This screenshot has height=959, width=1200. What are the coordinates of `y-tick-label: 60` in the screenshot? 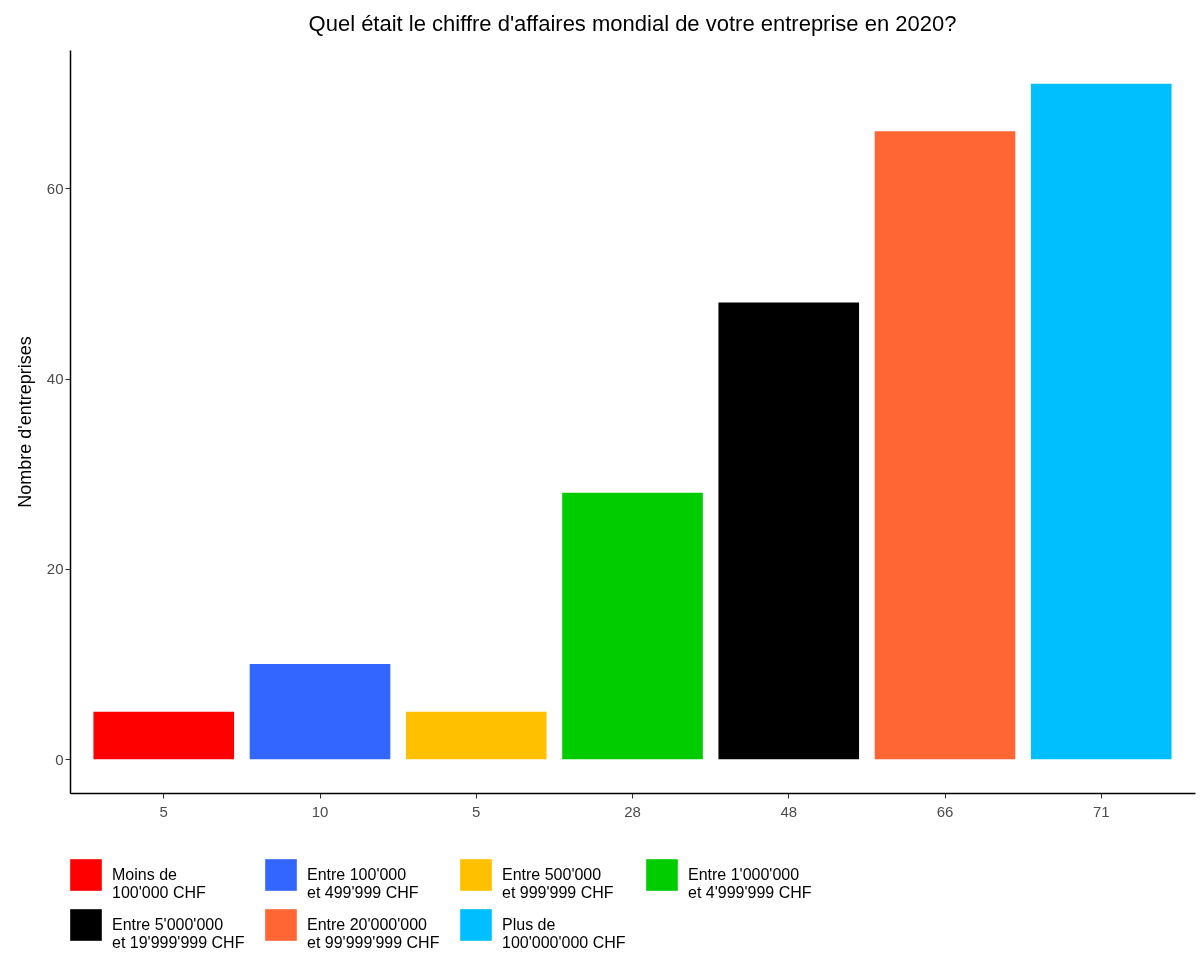 It's located at (55, 188).